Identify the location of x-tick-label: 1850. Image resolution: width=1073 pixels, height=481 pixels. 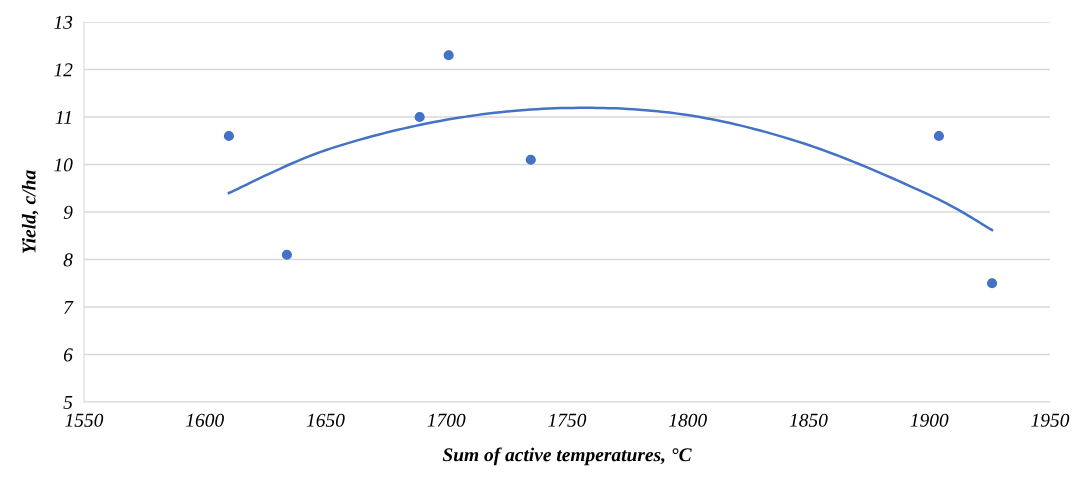
(808, 420).